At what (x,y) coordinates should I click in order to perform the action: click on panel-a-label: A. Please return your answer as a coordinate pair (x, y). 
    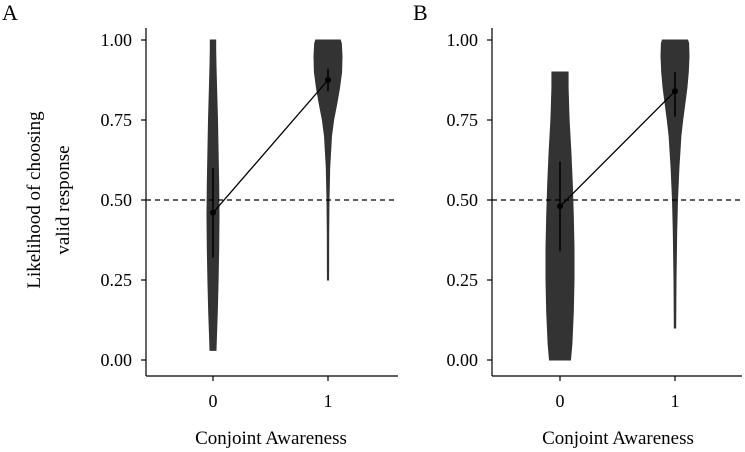
    Looking at the image, I should click on (10, 12).